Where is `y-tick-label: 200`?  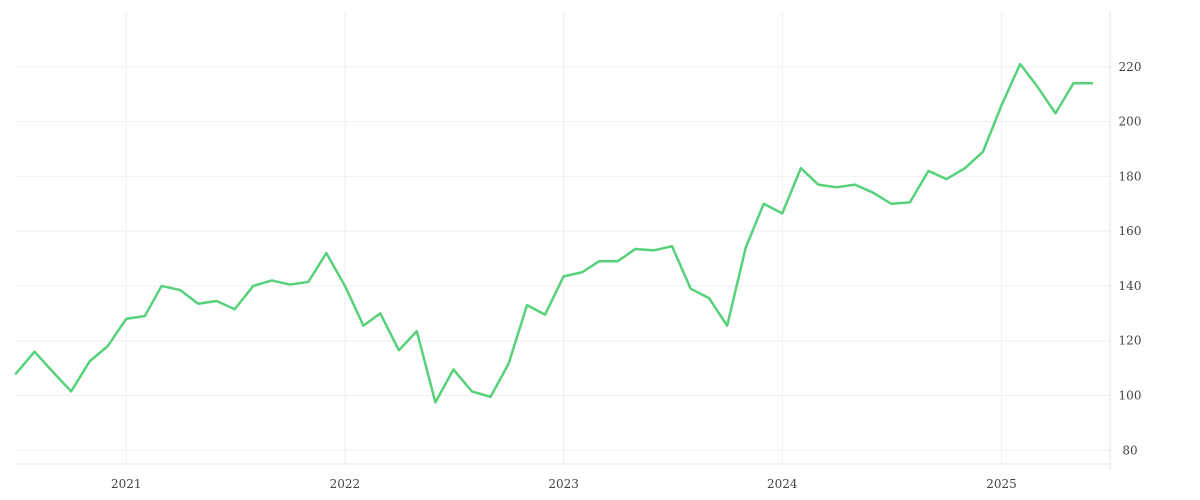
y-tick-label: 200 is located at coordinates (1130, 122).